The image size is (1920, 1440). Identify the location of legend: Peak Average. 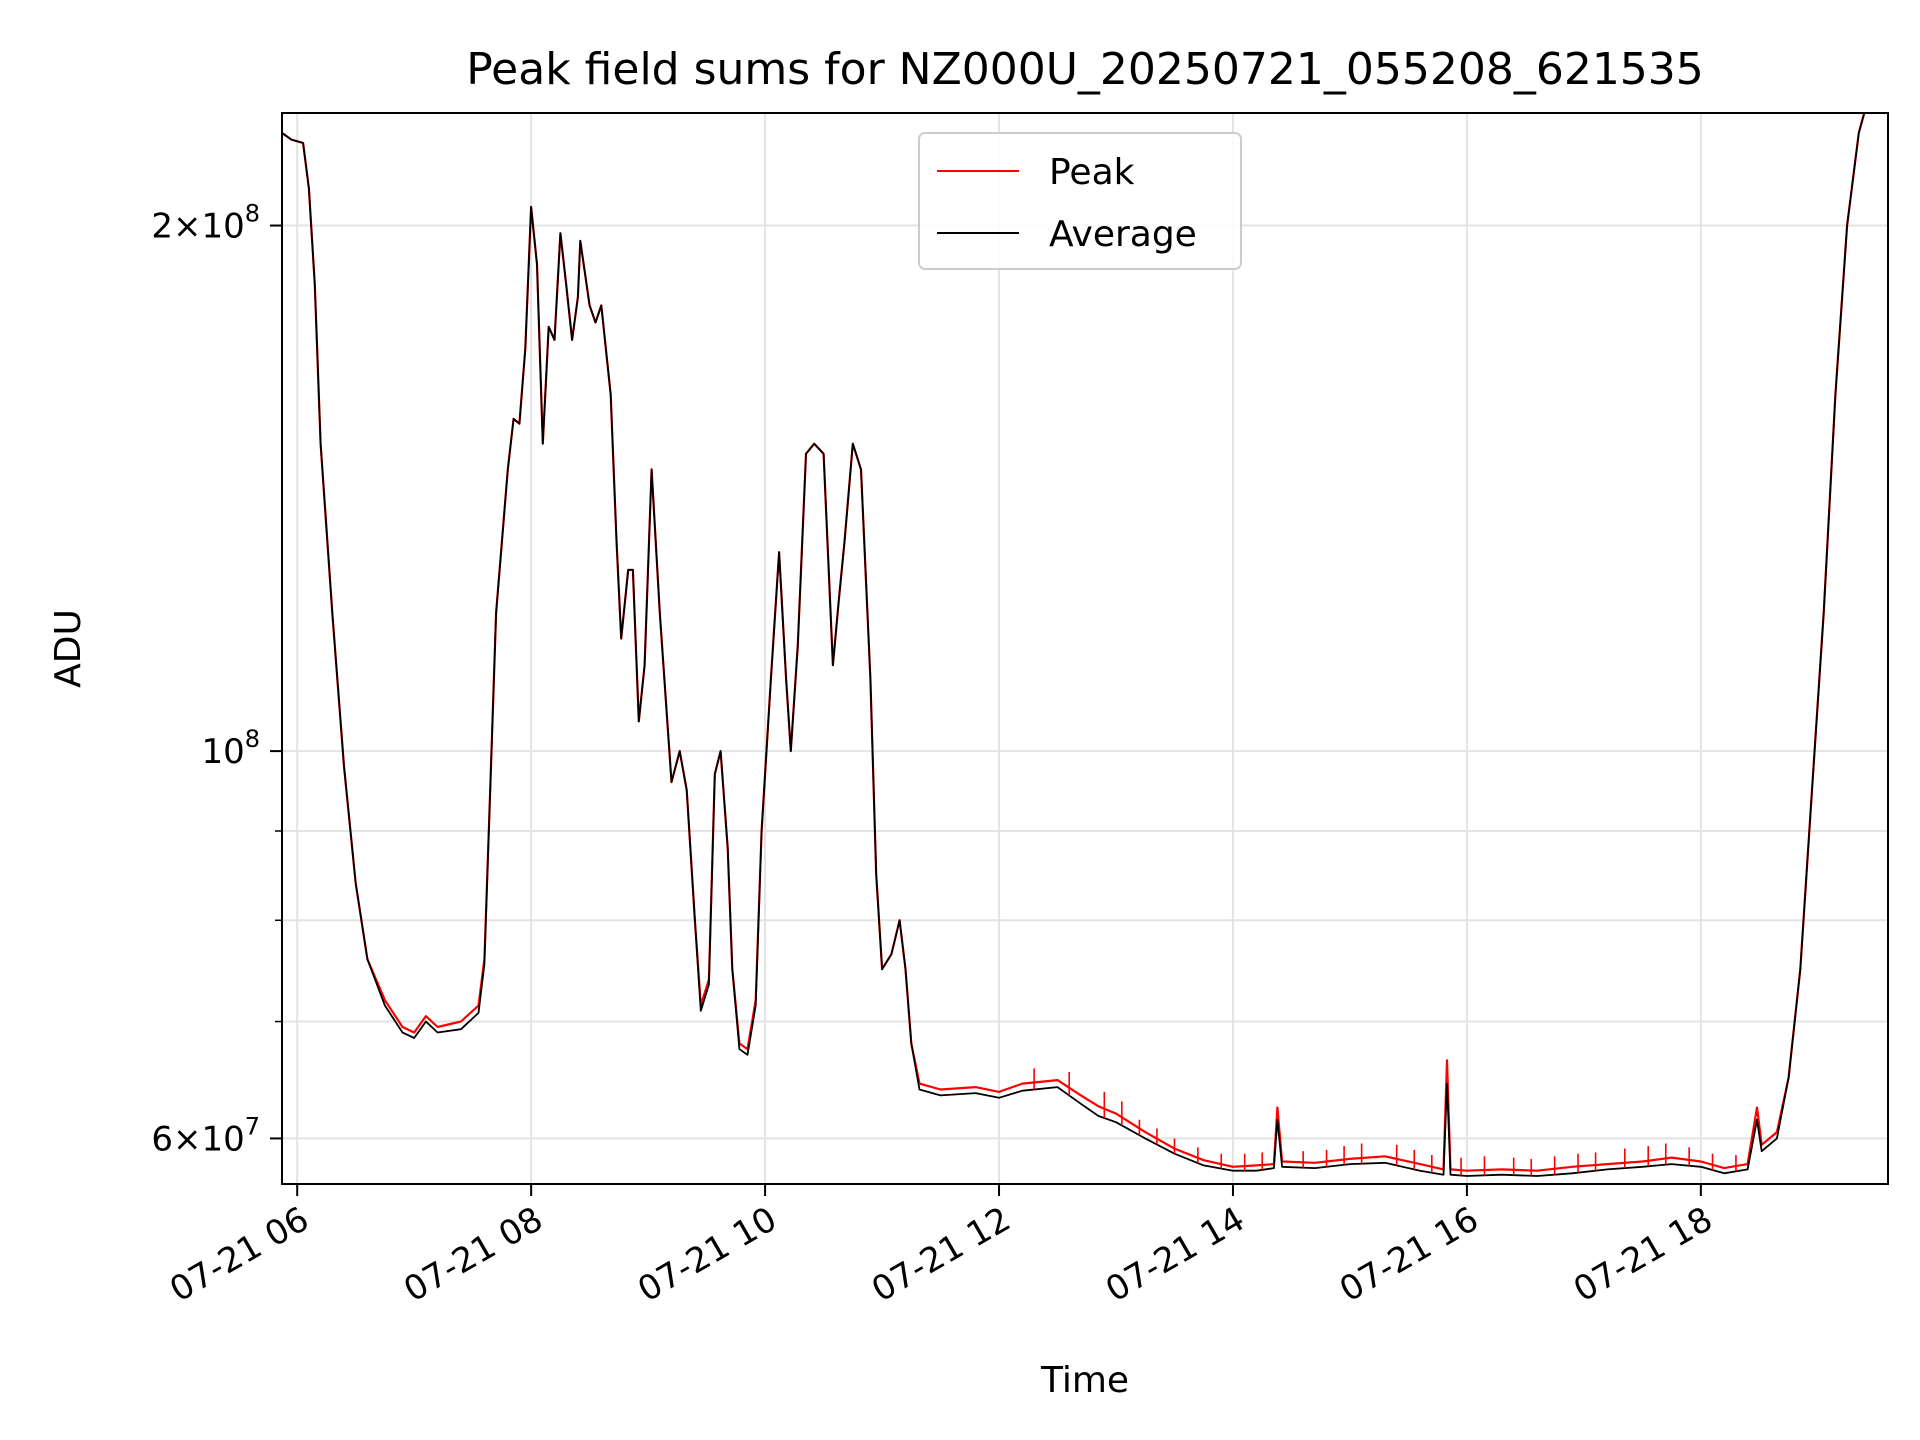
(1080, 201).